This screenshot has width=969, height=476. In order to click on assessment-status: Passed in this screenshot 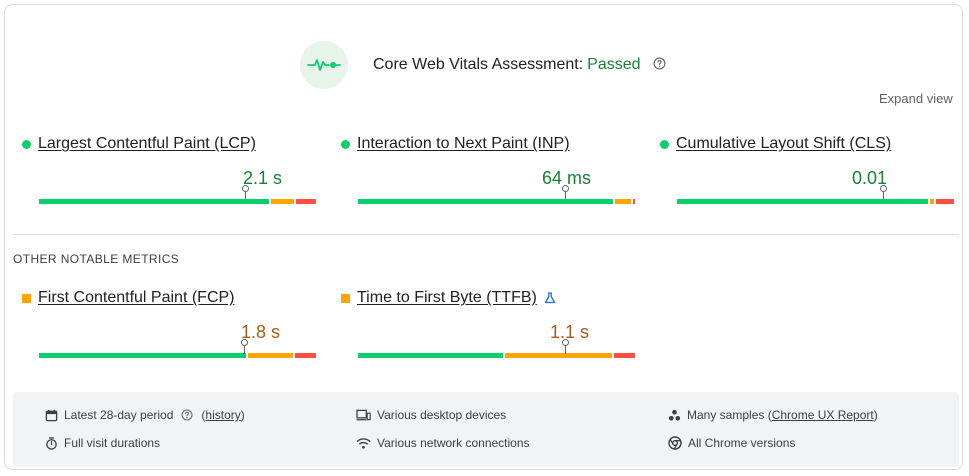, I will do `click(614, 64)`.